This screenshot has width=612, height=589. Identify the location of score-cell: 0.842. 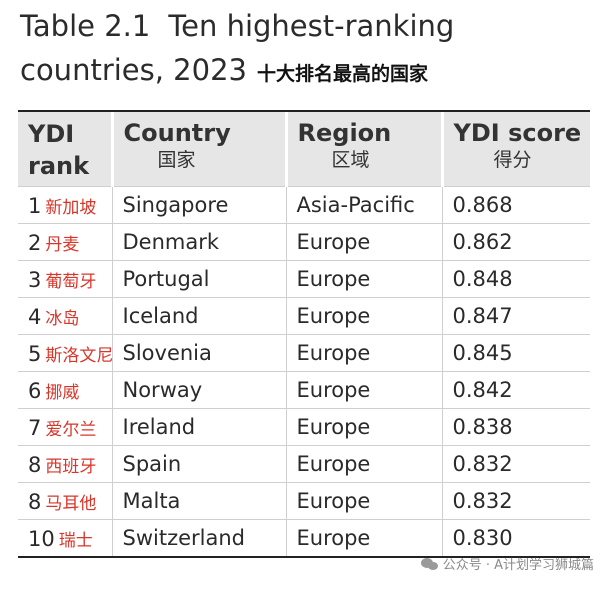
(516, 390).